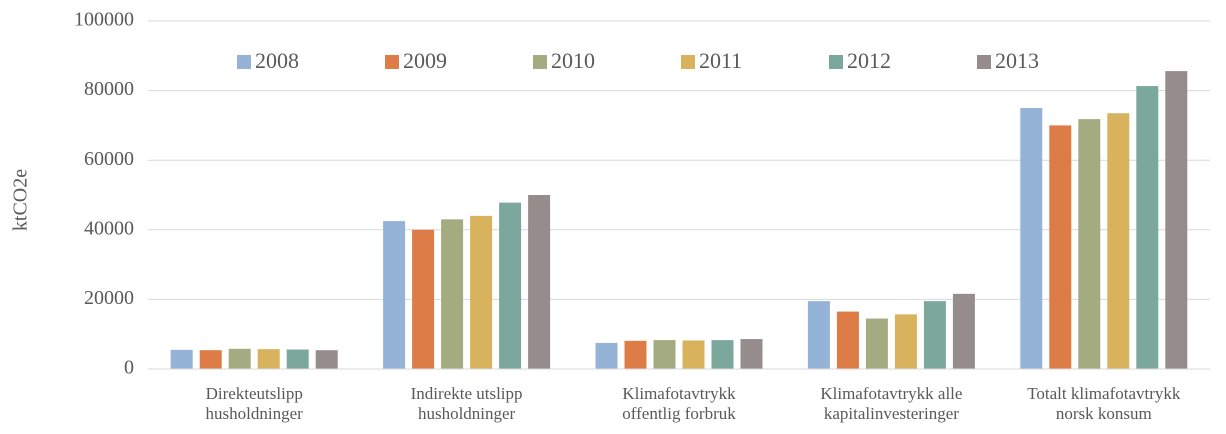 The image size is (1226, 434). What do you see at coordinates (679, 413) in the screenshot?
I see `x-tick-label: offentlig forbruk` at bounding box center [679, 413].